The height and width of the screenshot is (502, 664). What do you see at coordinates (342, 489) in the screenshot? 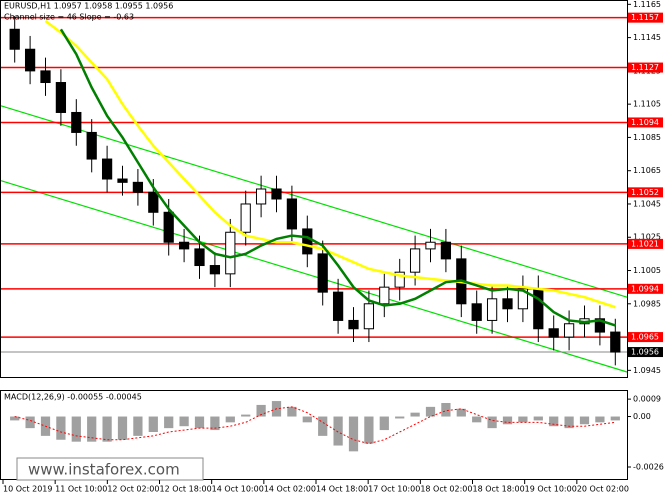
I see `x-tick-label: 14 Oct 18:00` at bounding box center [342, 489].